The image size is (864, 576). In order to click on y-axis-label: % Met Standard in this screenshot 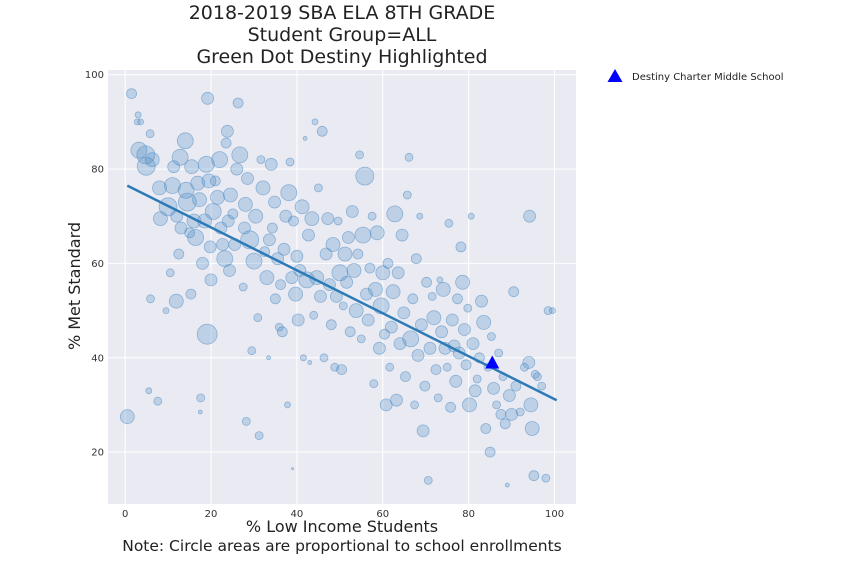, I will do `click(74, 286)`.